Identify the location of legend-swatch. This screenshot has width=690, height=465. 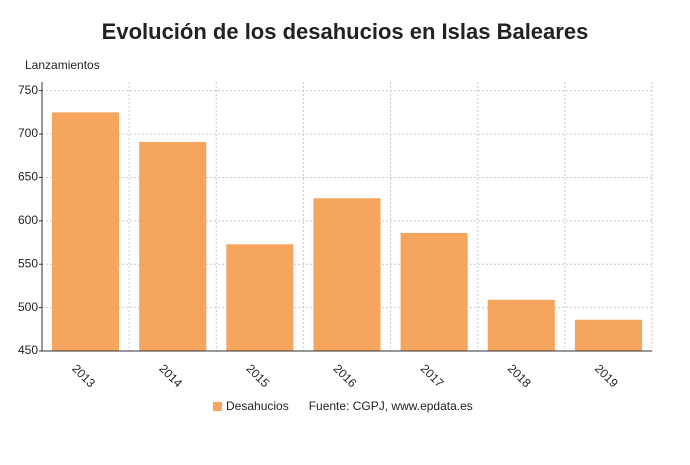
(217, 406).